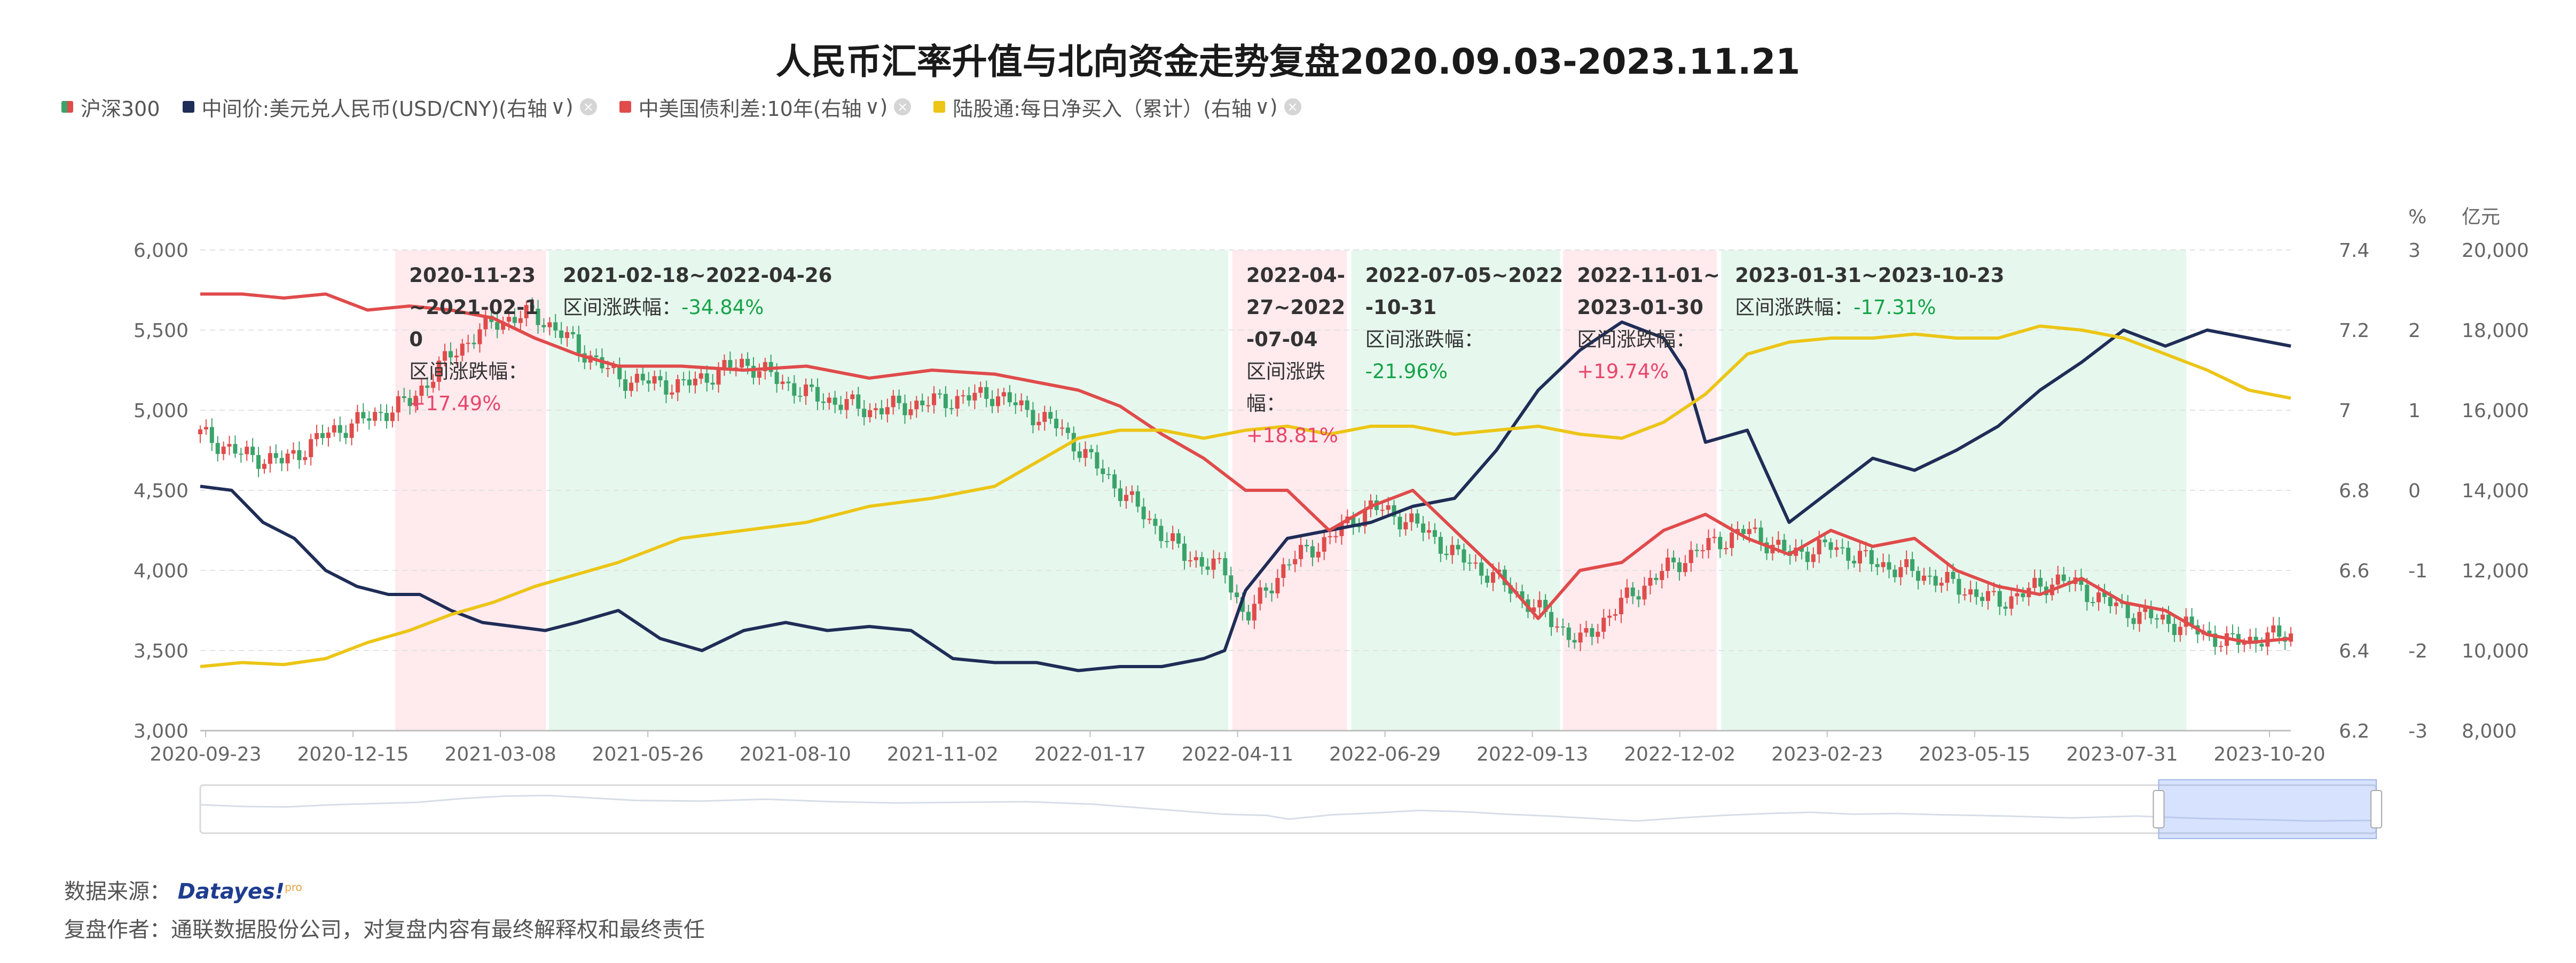  I want to click on y-tick-label-left: 4,500, so click(161, 491).